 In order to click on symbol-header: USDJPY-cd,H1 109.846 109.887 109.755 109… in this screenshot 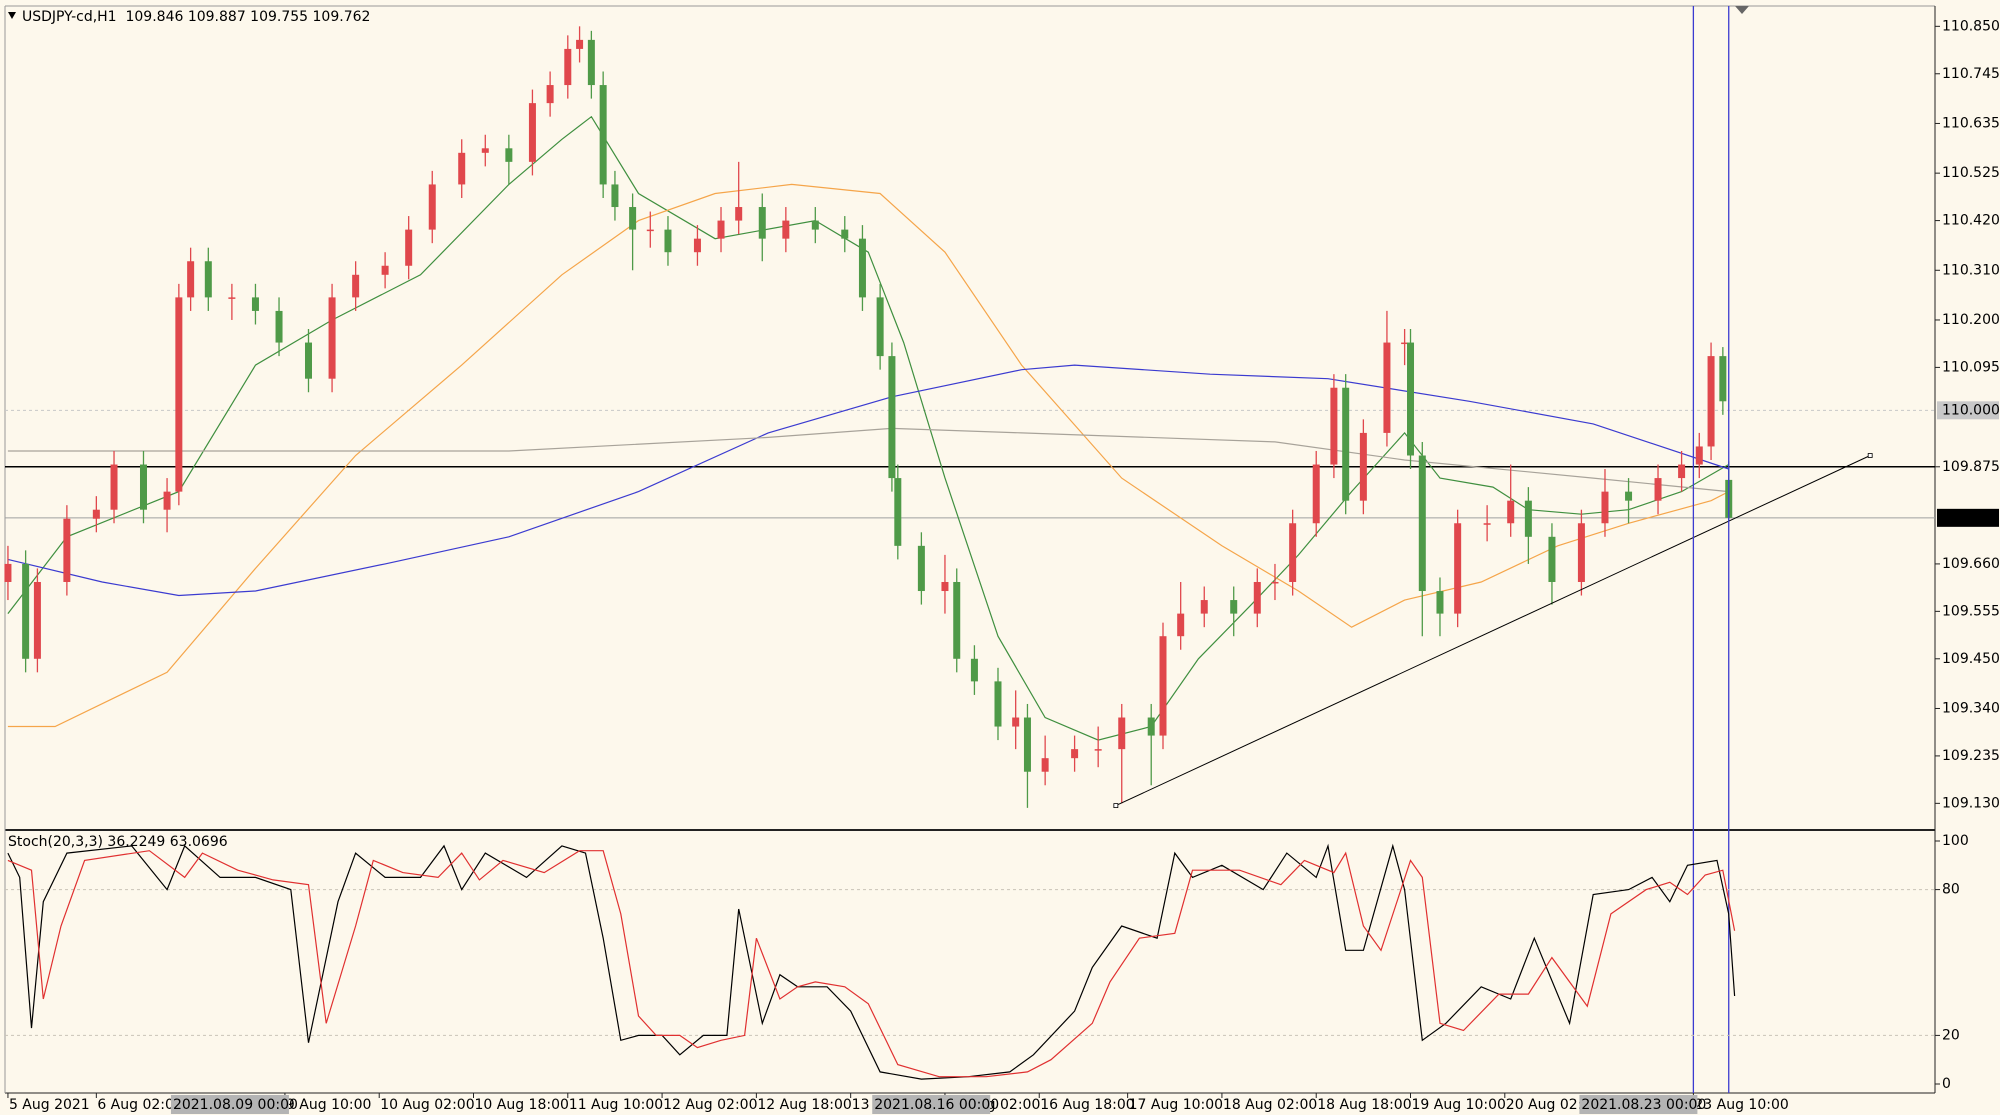, I will do `click(196, 17)`.